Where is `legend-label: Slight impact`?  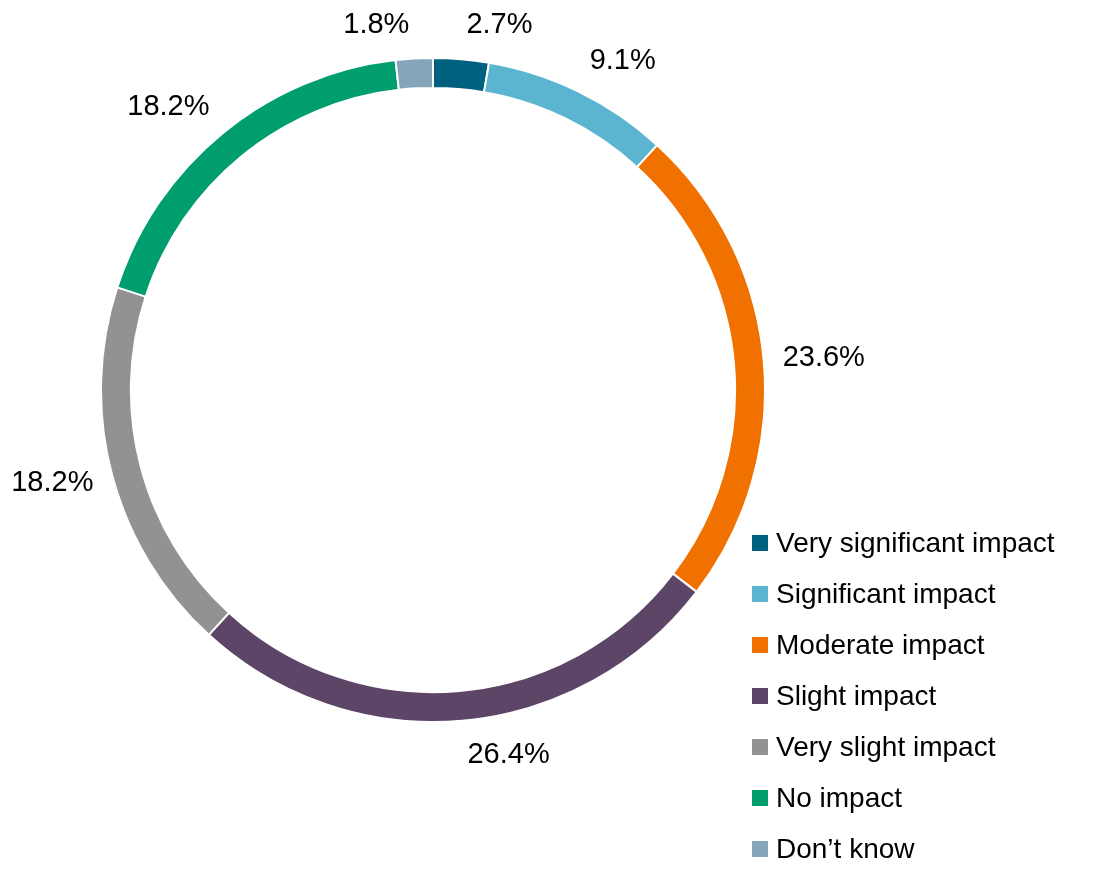 legend-label: Slight impact is located at coordinates (856, 695).